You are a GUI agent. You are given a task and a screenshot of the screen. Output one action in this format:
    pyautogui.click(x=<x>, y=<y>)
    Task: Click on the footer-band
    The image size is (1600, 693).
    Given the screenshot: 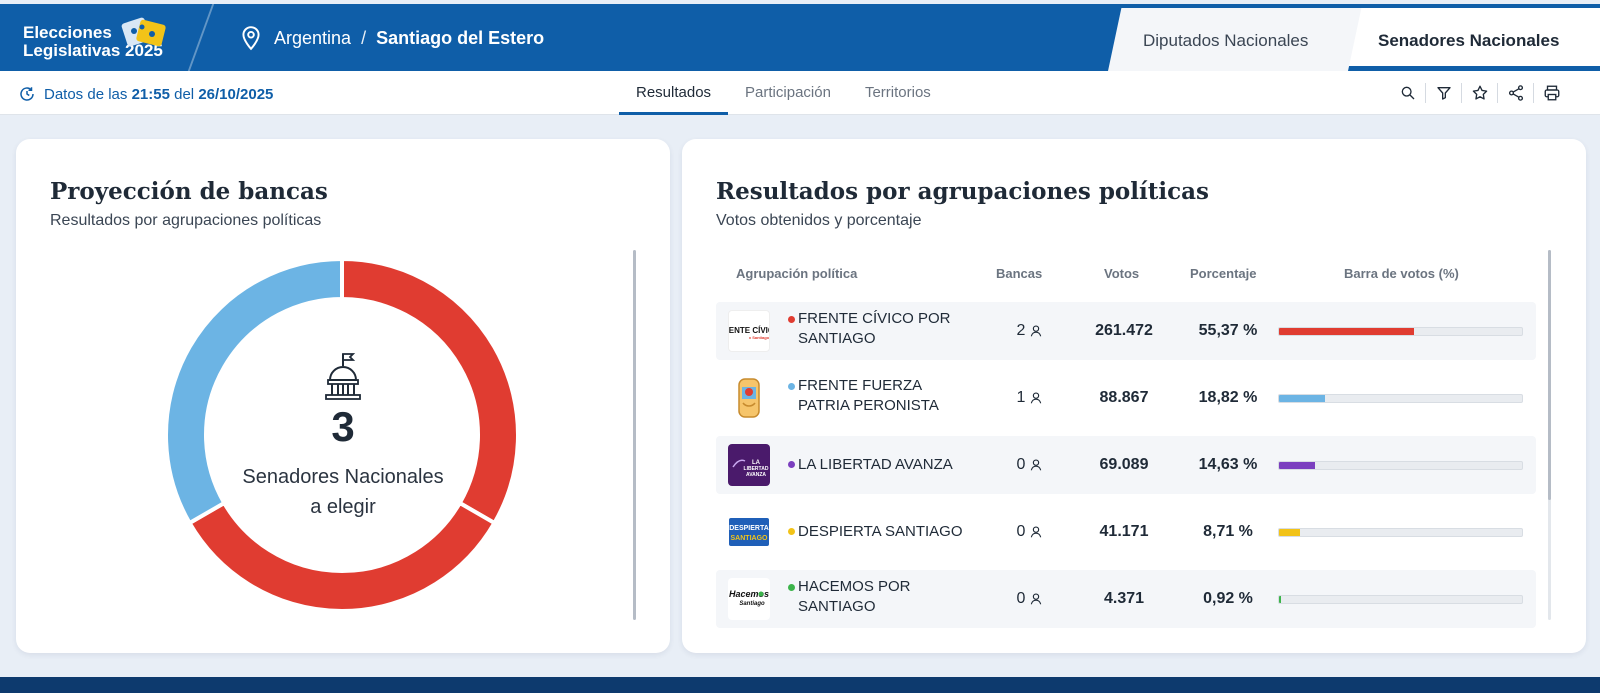 What is the action you would take?
    pyautogui.click(x=800, y=685)
    